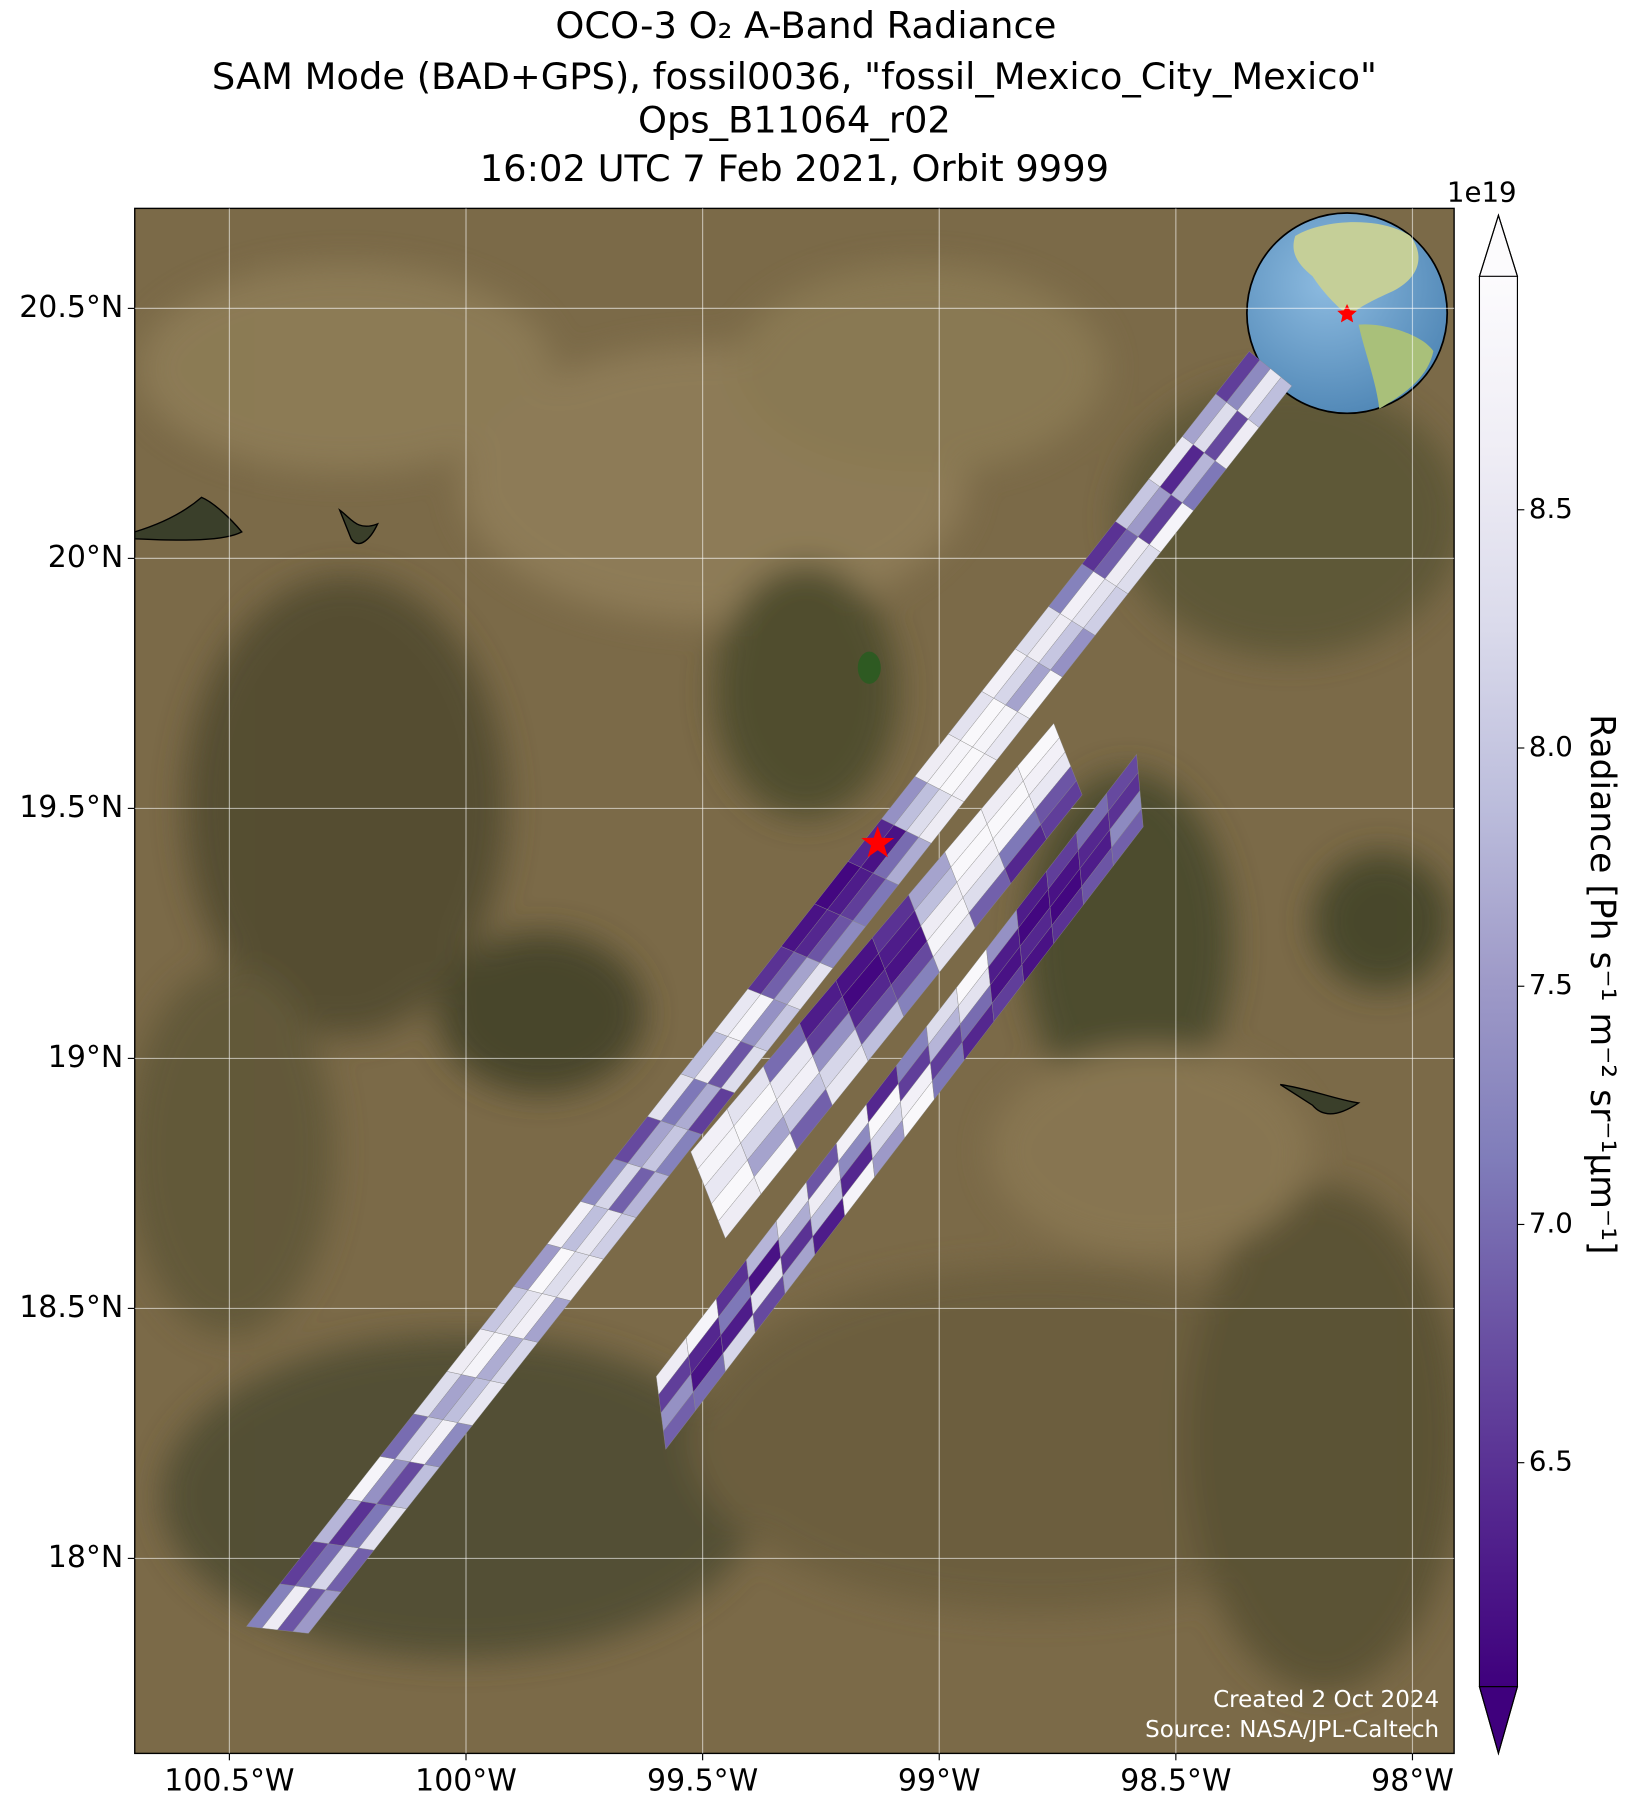 This screenshot has width=1628, height=1796. I want to click on colorbar-tick-label: 8.0, so click(1551, 746).